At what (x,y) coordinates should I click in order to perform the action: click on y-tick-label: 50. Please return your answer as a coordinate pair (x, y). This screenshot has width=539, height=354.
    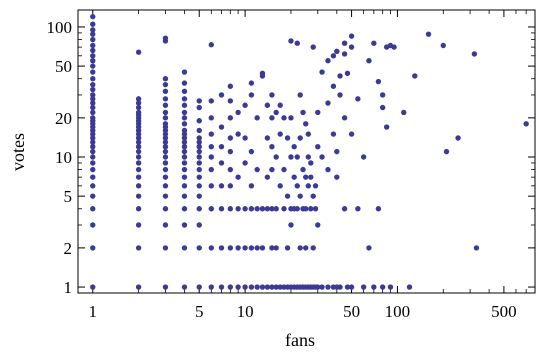
    Looking at the image, I should click on (63, 66).